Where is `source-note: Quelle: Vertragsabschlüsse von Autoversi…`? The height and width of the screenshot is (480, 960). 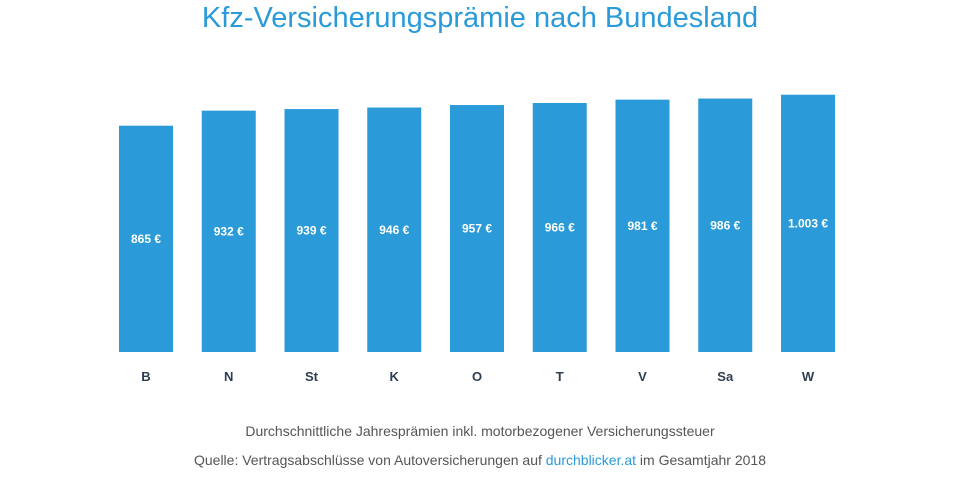
source-note: Quelle: Vertragsabschlüsse von Autoversi… is located at coordinates (480, 460).